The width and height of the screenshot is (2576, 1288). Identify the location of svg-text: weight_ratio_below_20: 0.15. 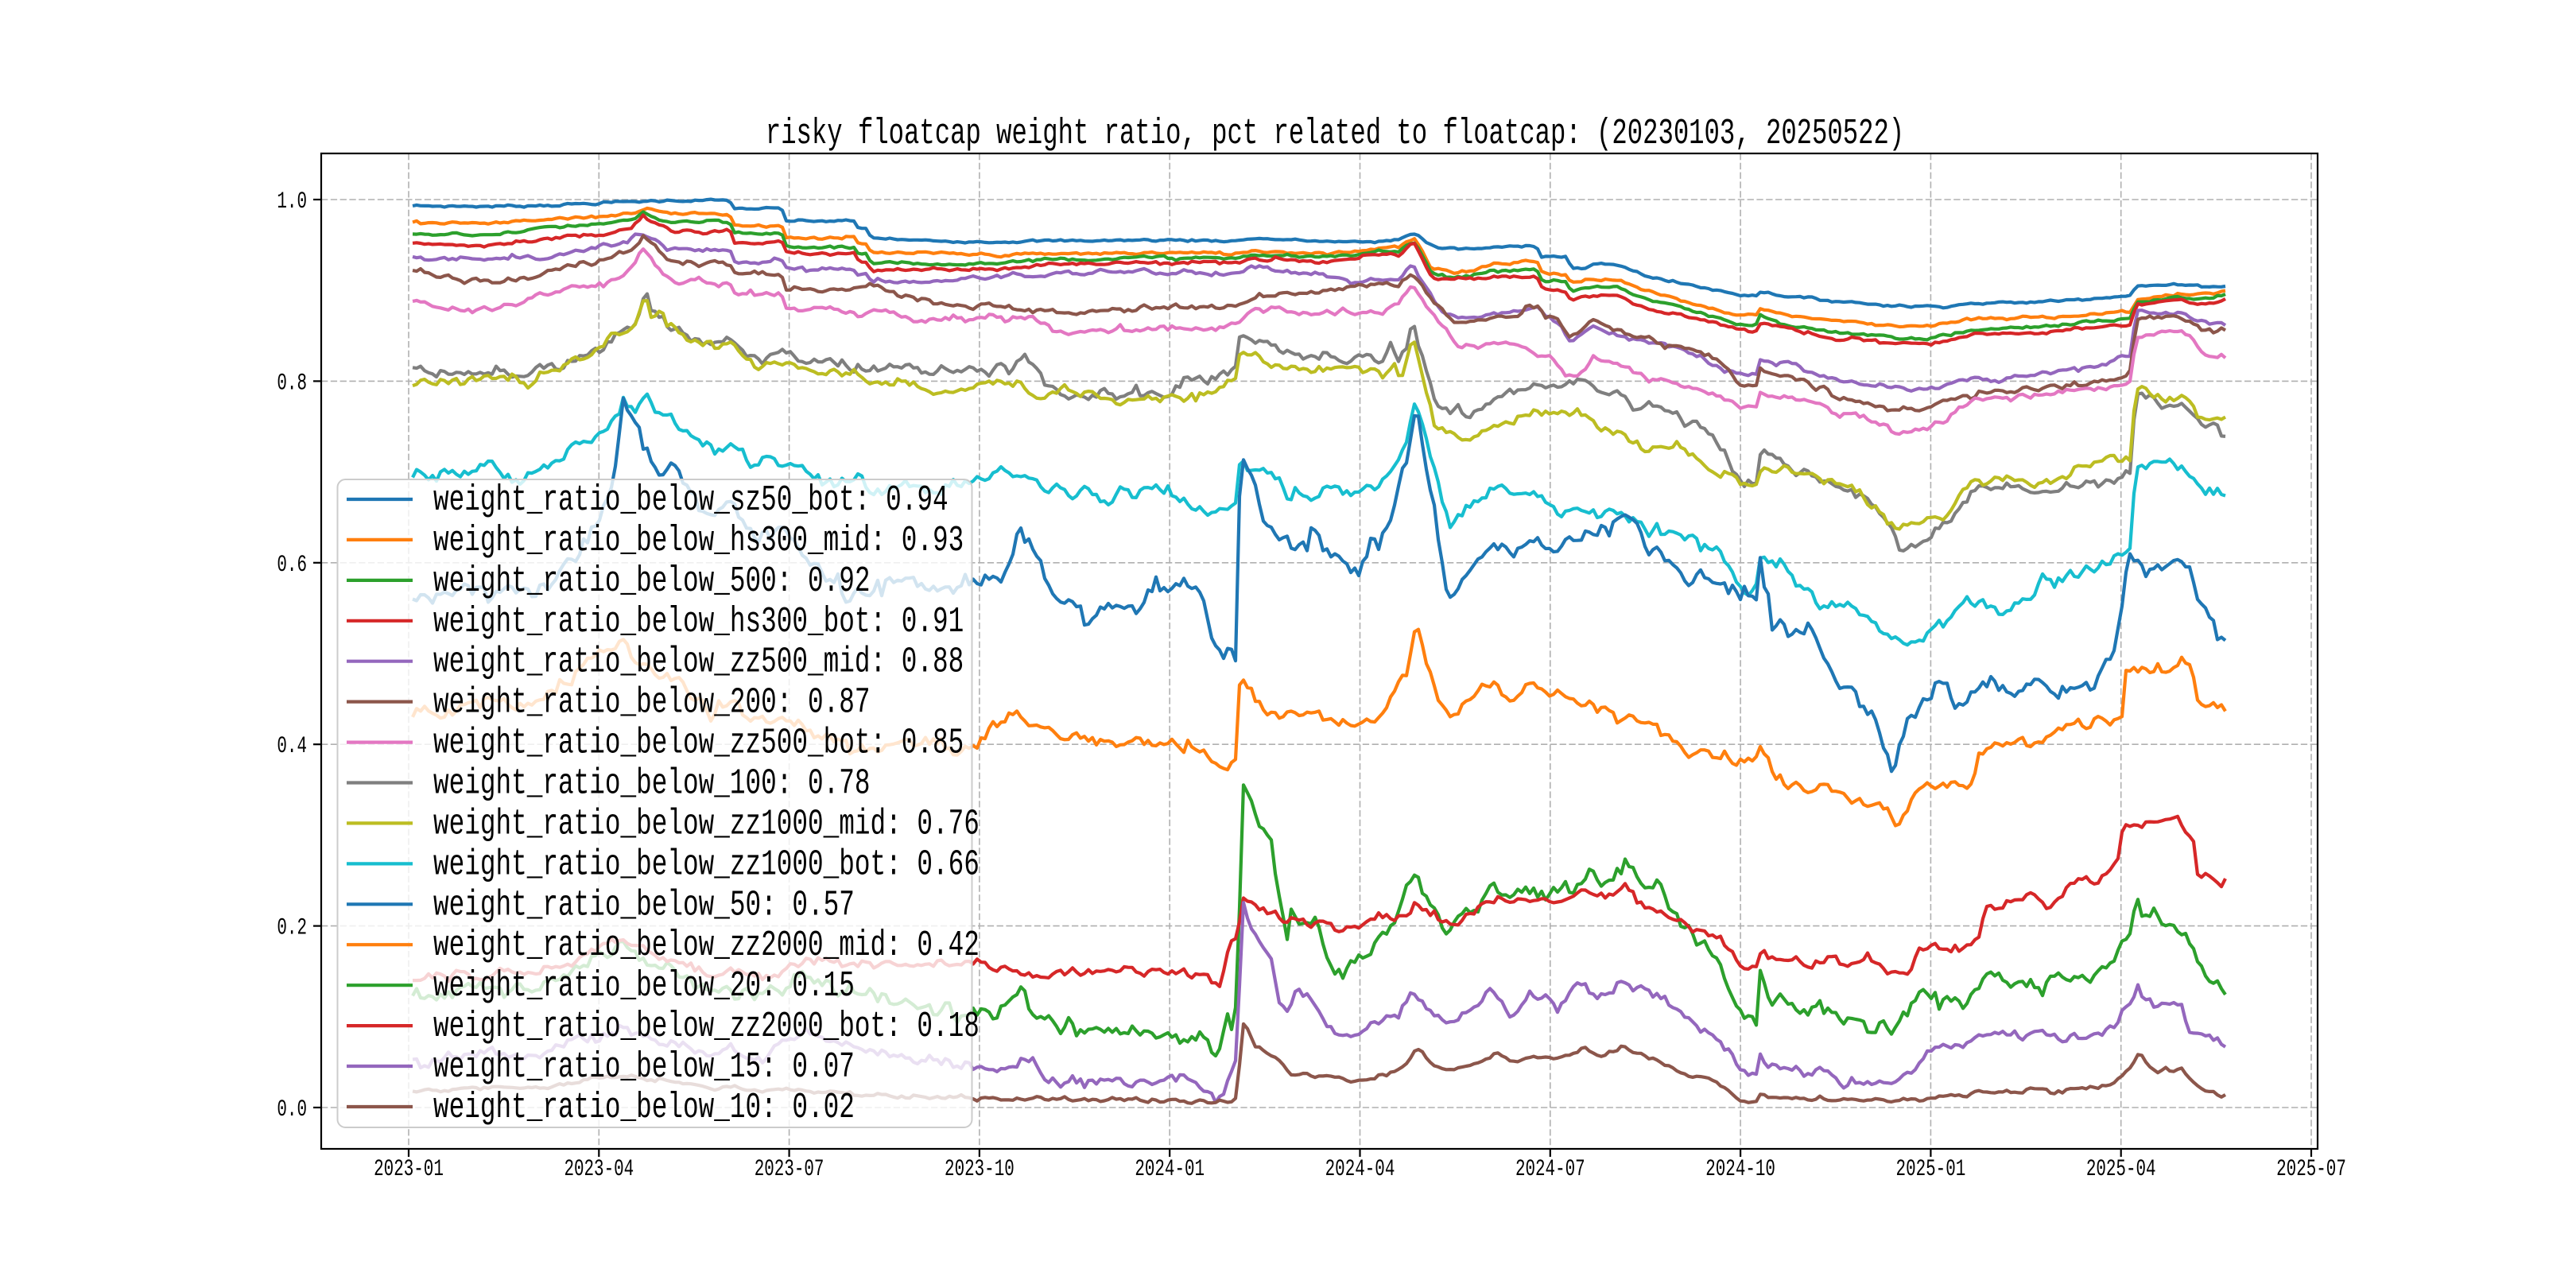
(644, 986).